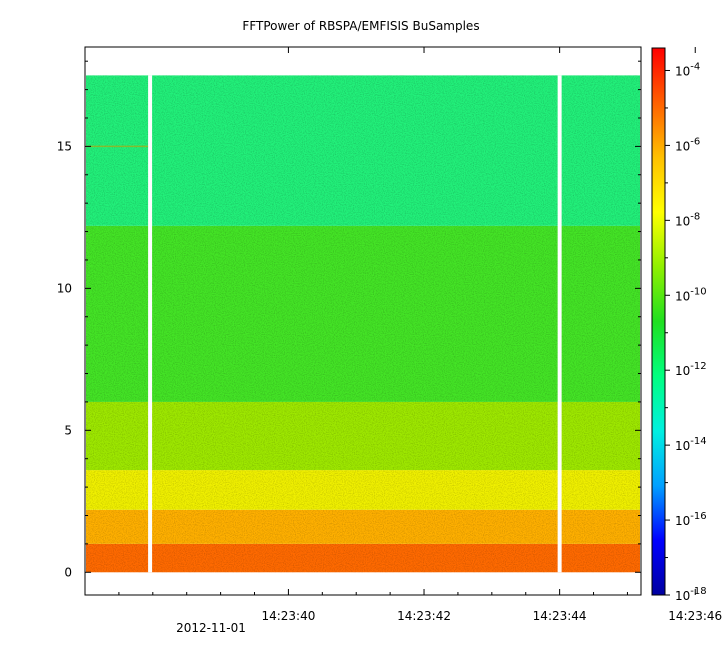 Image resolution: width=724 pixels, height=656 pixels. What do you see at coordinates (64, 146) in the screenshot?
I see `y-tick-label: 15` at bounding box center [64, 146].